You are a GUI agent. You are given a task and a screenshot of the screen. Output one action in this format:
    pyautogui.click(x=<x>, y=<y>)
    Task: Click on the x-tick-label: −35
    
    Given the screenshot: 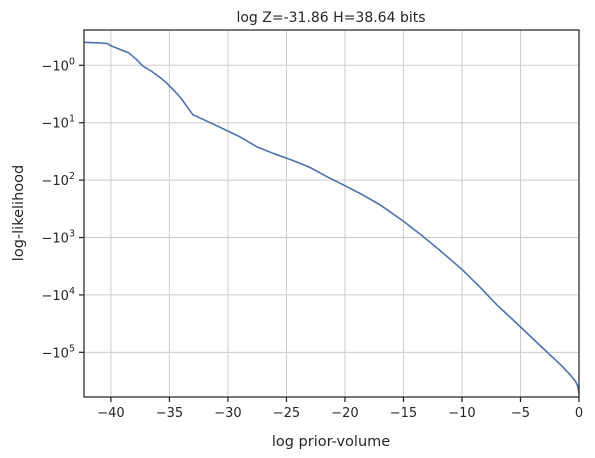 What is the action you would take?
    pyautogui.click(x=169, y=413)
    